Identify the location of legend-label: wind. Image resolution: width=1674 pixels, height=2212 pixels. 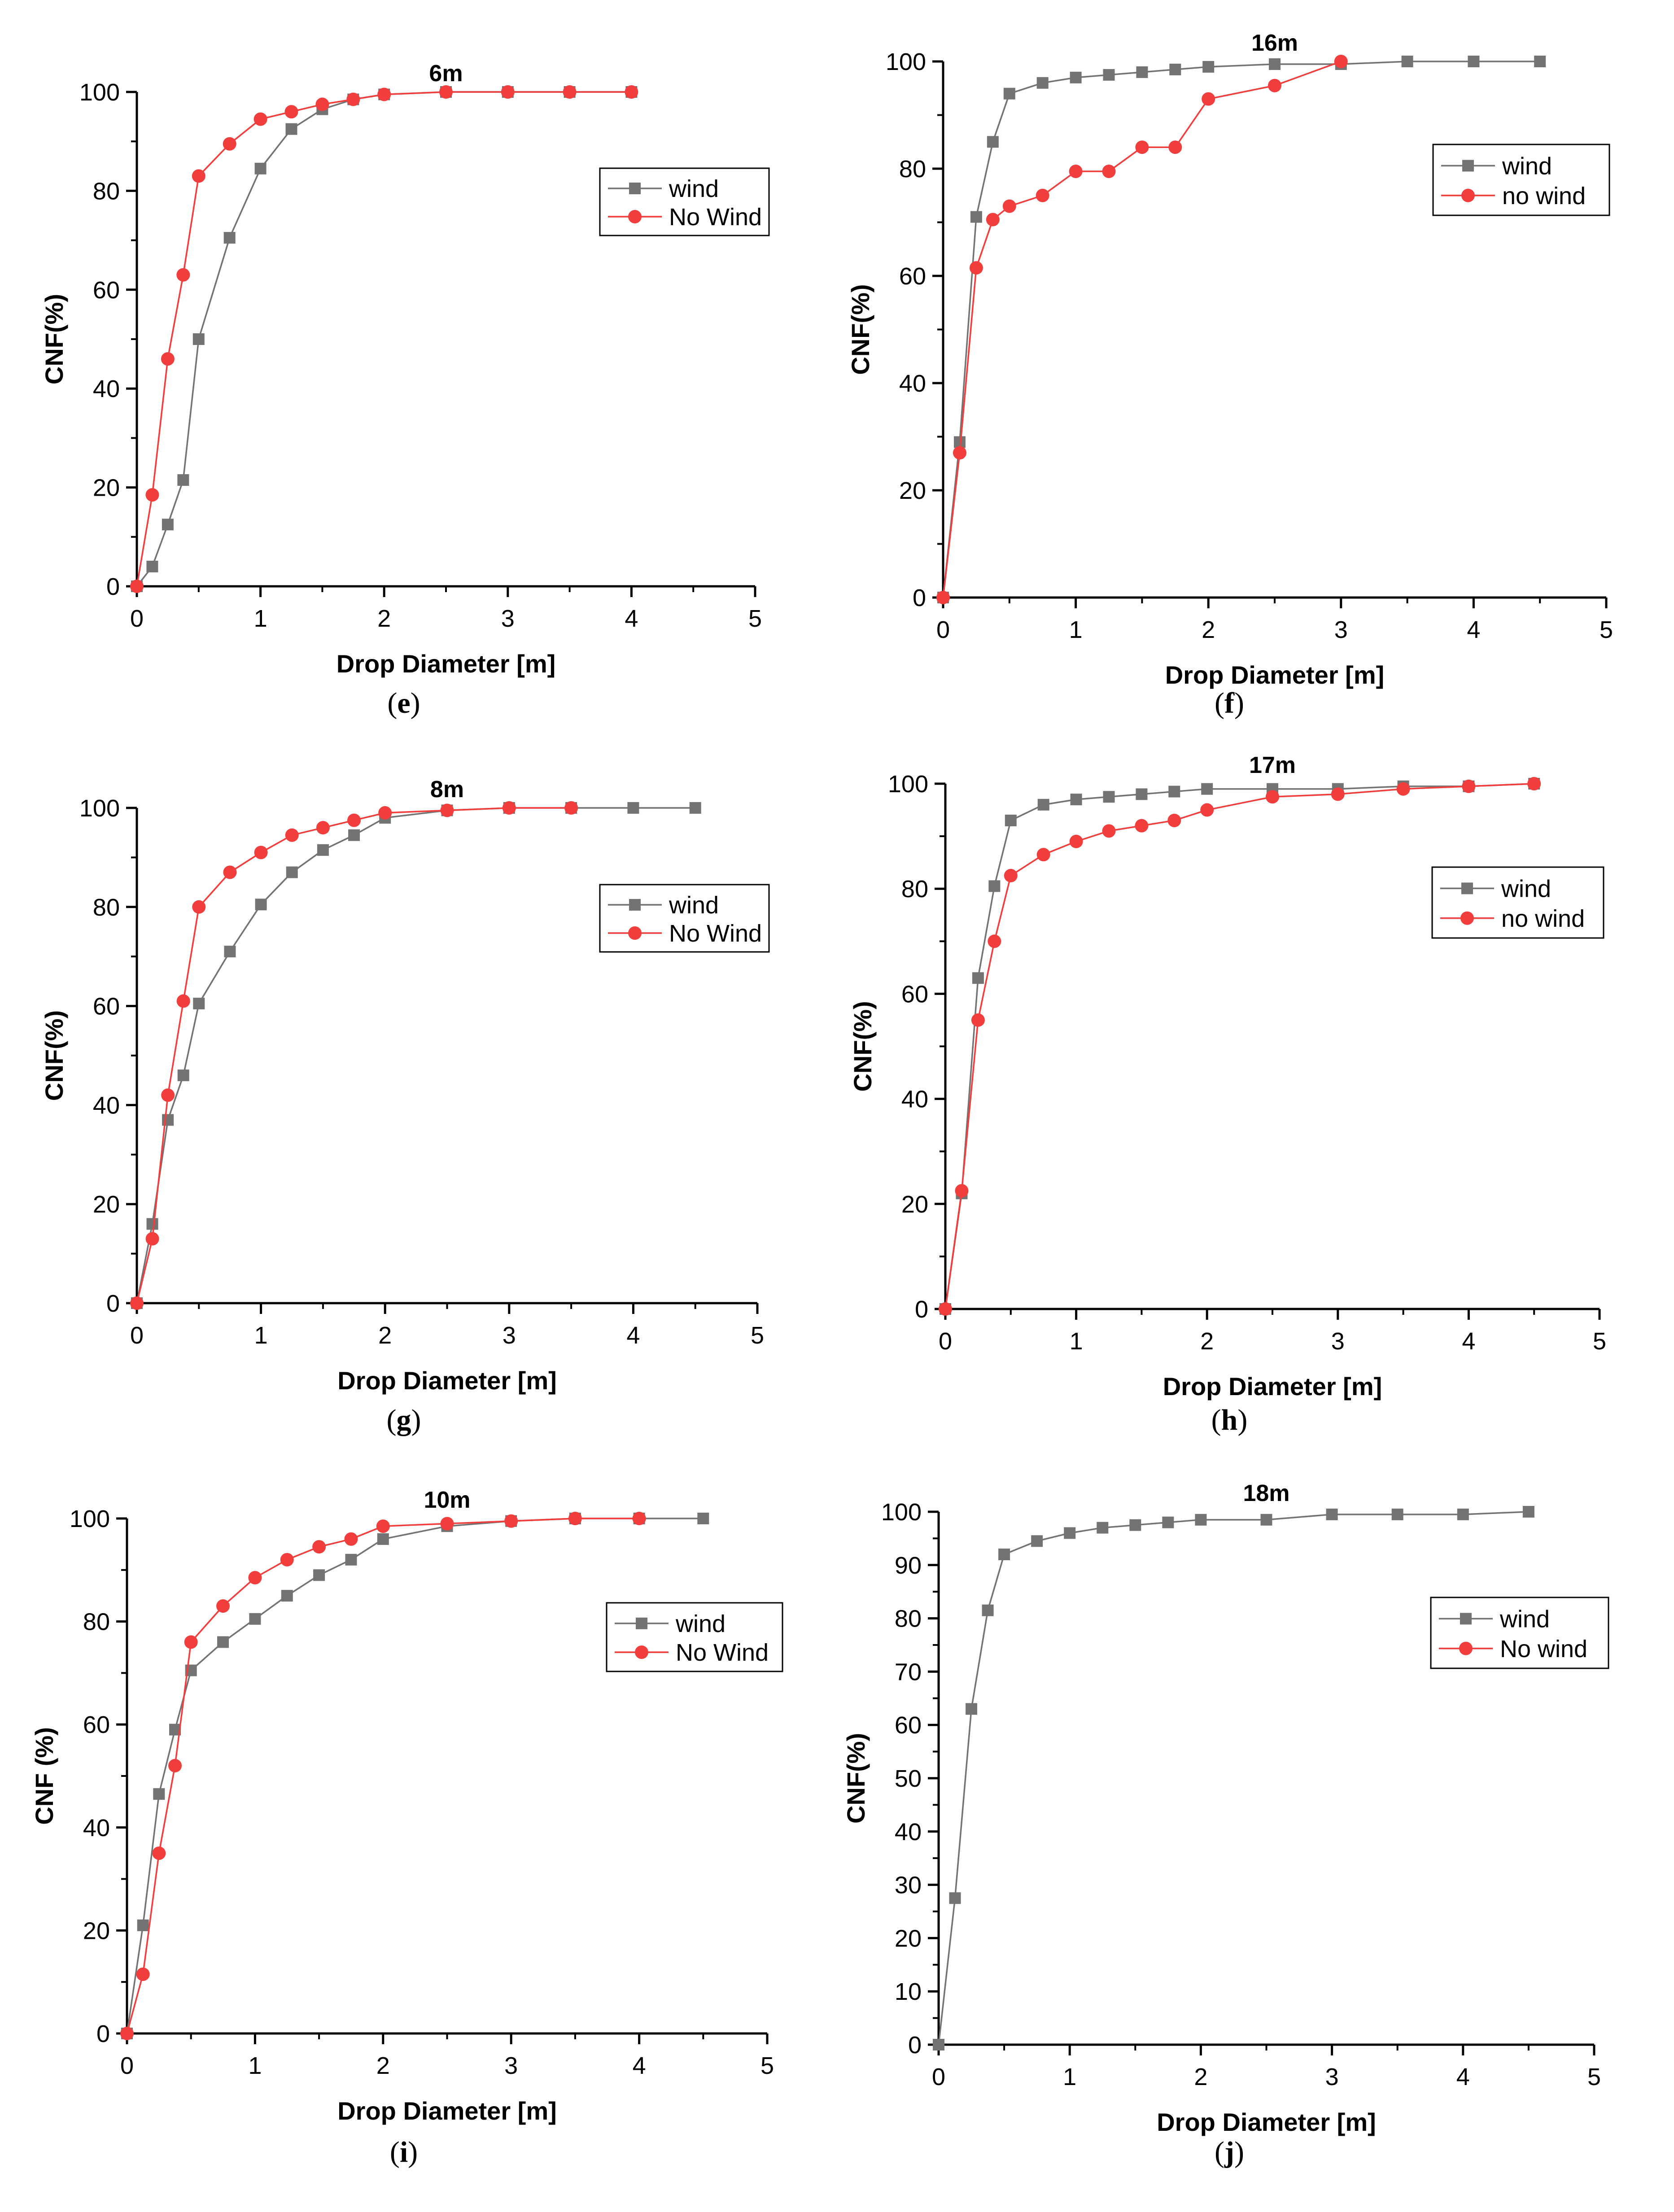
(694, 905).